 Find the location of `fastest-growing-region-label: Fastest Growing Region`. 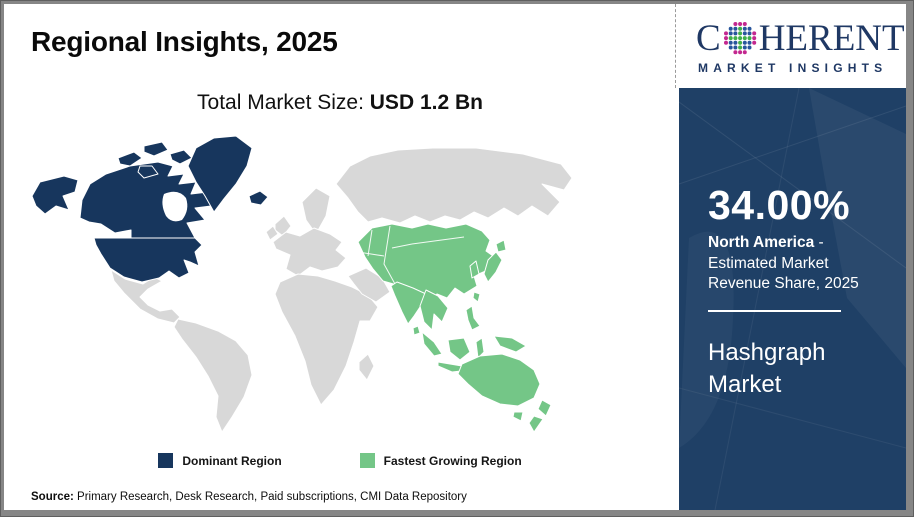

fastest-growing-region-label: Fastest Growing Region is located at coordinates (452, 460).